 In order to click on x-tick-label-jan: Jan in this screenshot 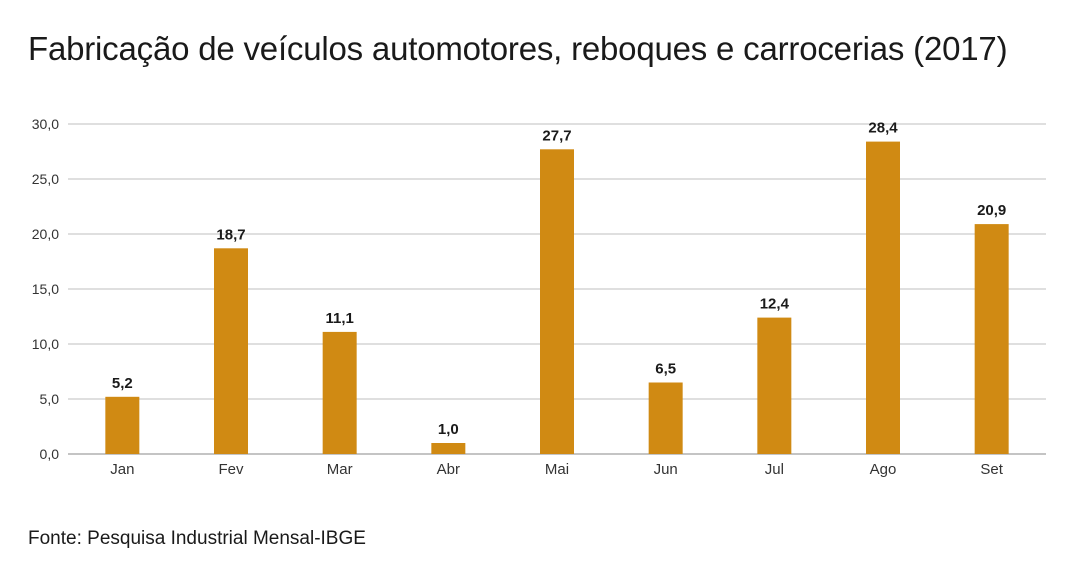, I will do `click(122, 469)`.